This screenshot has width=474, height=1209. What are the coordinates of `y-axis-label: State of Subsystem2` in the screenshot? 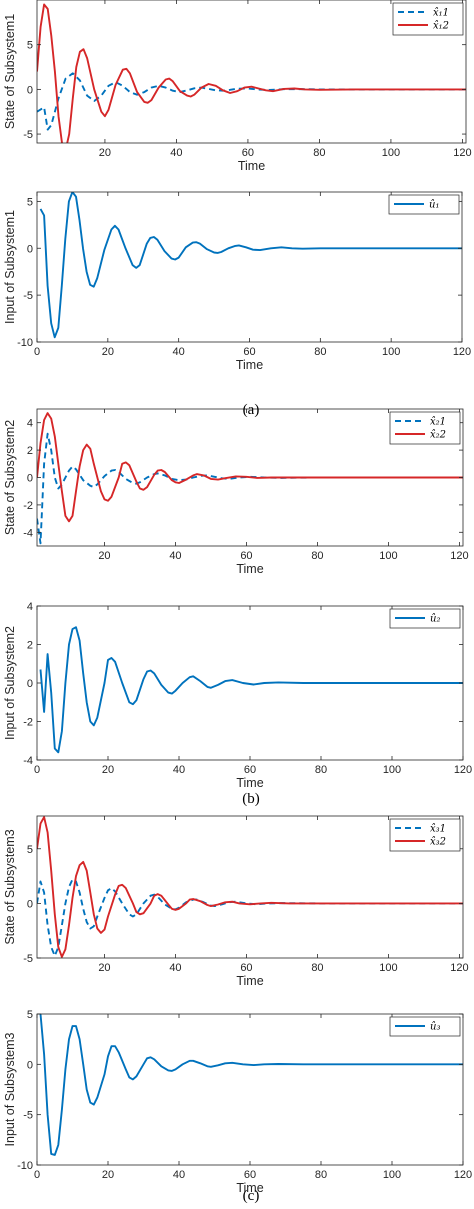 It's located at (10, 477).